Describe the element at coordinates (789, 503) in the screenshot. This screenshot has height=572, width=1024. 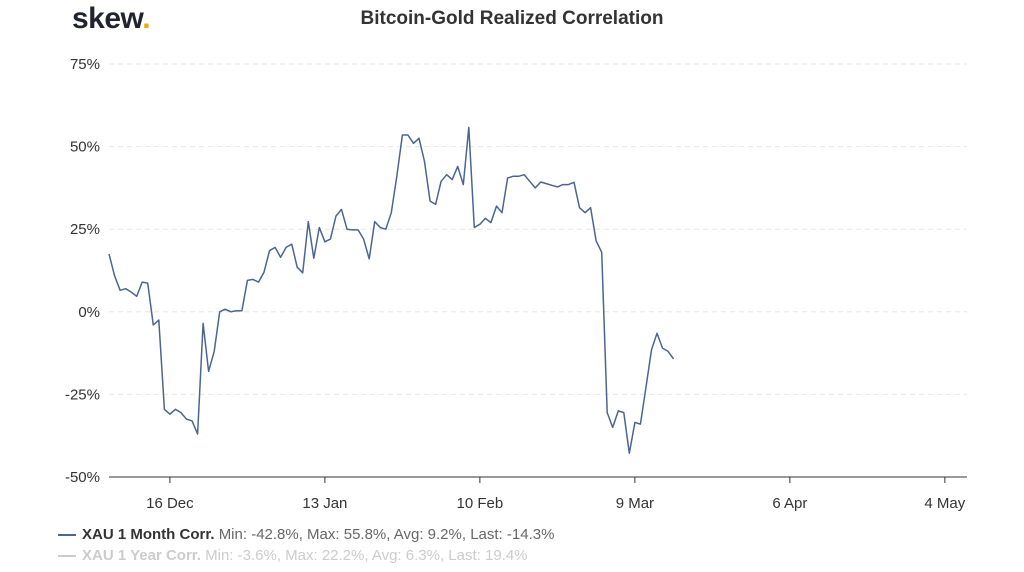
I see `x-tick-label: 6 Apr` at that location.